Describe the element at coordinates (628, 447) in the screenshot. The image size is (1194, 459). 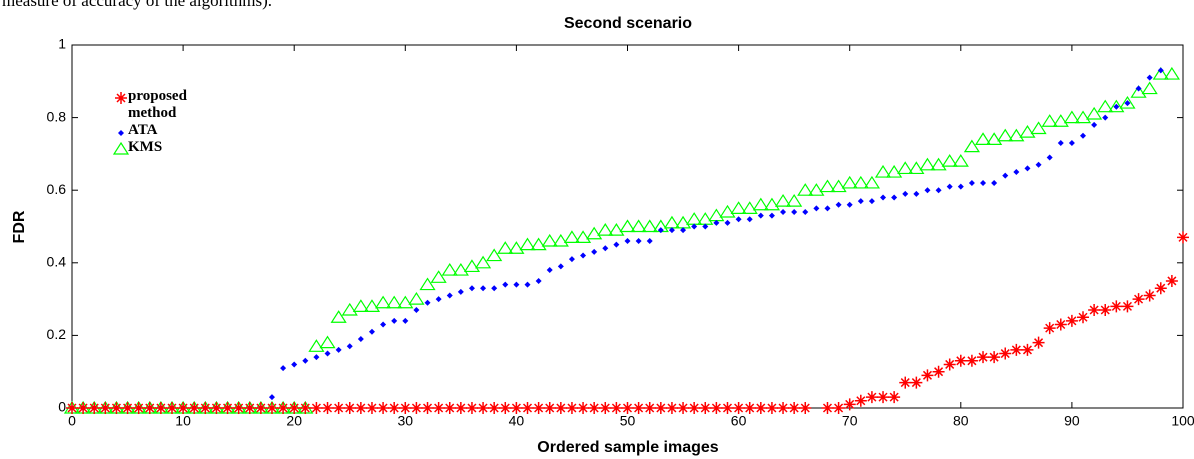
I see `x-axis-label: Ordered sample images` at that location.